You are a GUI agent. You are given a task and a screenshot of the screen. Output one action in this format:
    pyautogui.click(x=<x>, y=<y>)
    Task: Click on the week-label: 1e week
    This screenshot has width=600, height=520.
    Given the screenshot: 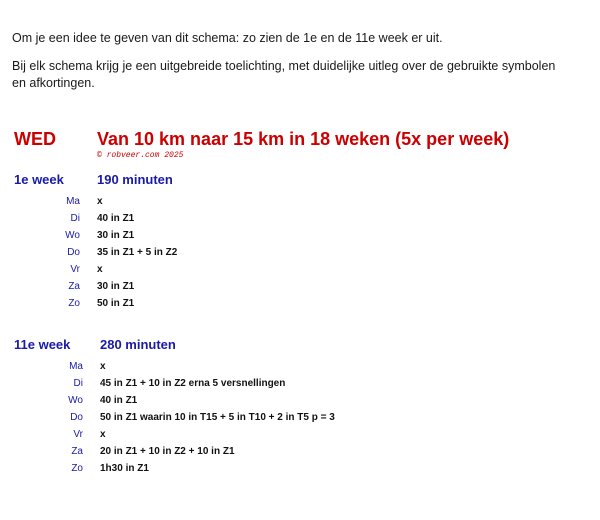 What is the action you would take?
    pyautogui.click(x=39, y=179)
    